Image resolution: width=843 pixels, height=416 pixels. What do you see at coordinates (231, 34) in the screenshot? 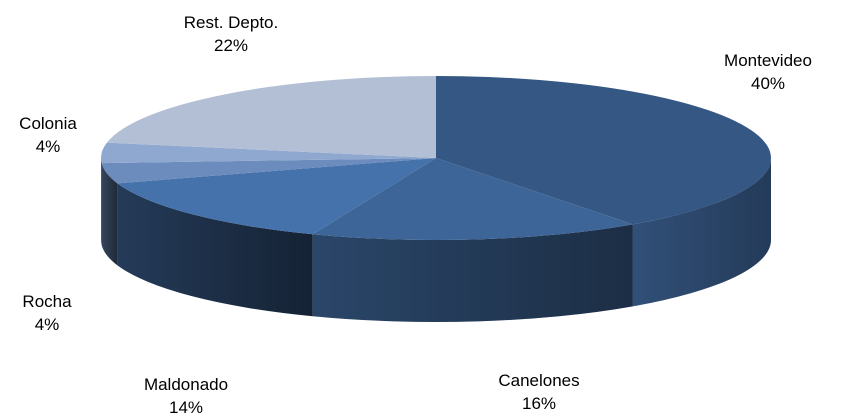
I see `slice-label-rest-depto: Rest. Depto. 22%` at bounding box center [231, 34].